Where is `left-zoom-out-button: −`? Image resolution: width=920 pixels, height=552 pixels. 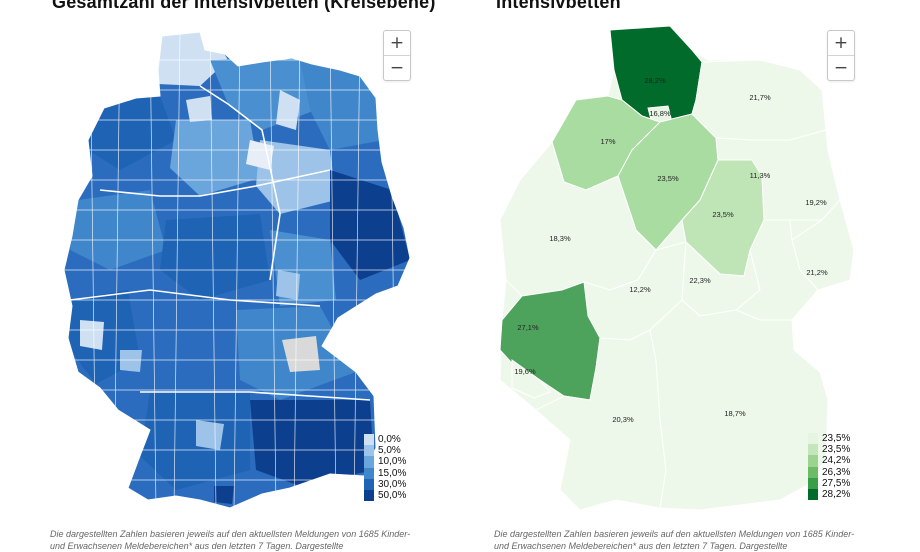
left-zoom-out-button: − is located at coordinates (397, 67).